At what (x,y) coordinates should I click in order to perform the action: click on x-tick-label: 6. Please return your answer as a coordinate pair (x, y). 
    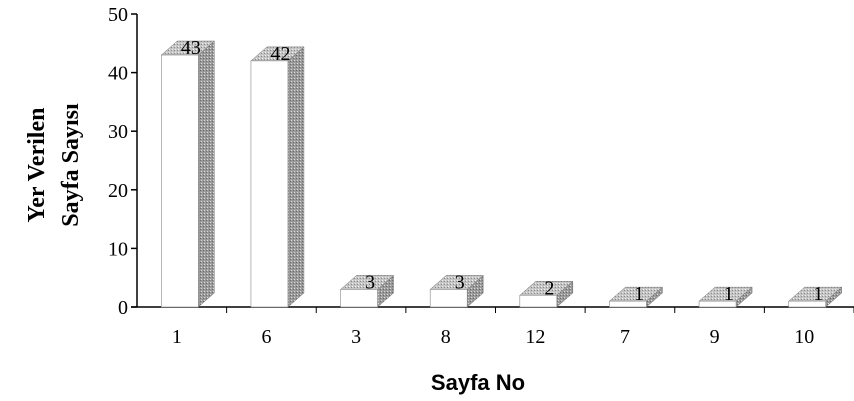
    Looking at the image, I should click on (266, 337).